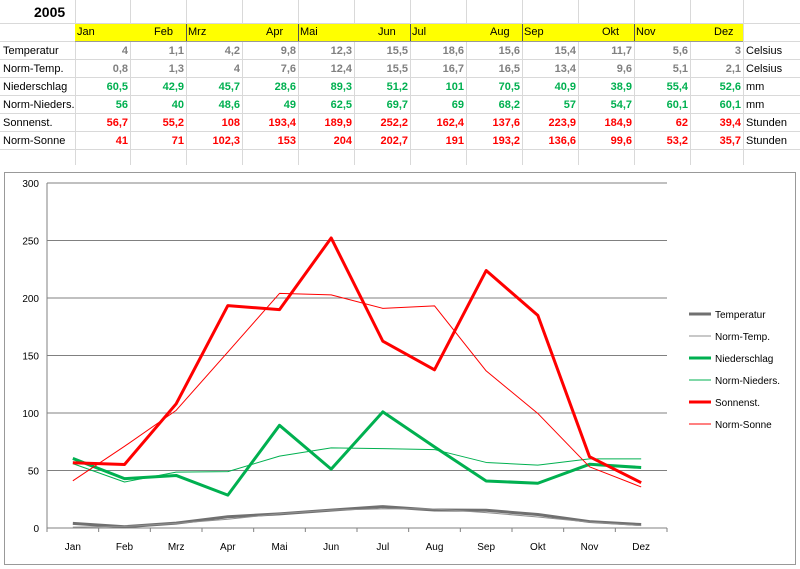 The width and height of the screenshot is (800, 569). What do you see at coordinates (28, 123) in the screenshot?
I see `row-label: Sonnenst.` at bounding box center [28, 123].